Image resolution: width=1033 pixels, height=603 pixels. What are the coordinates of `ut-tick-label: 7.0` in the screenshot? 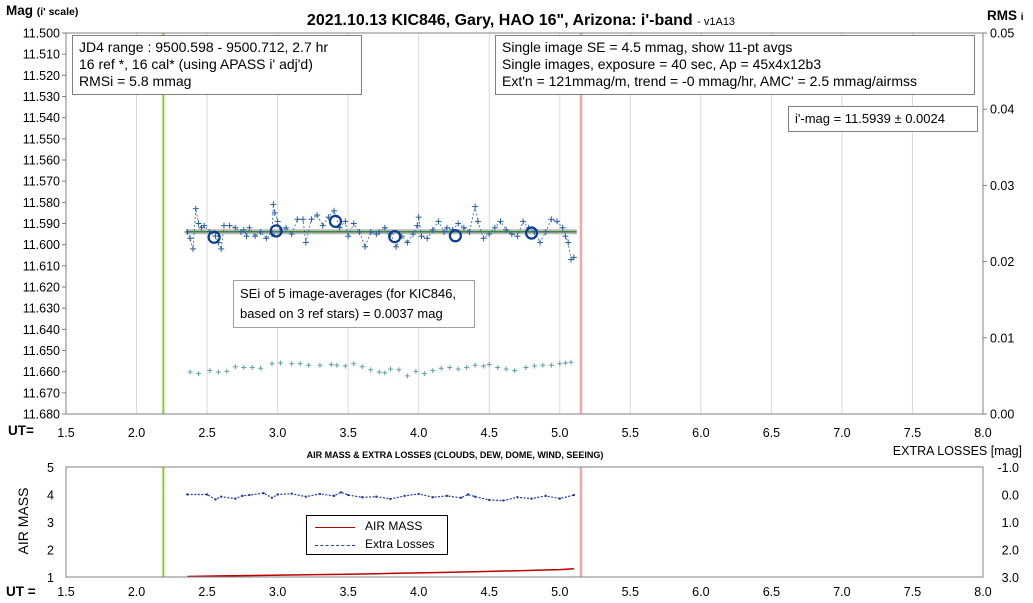 It's located at (841, 592).